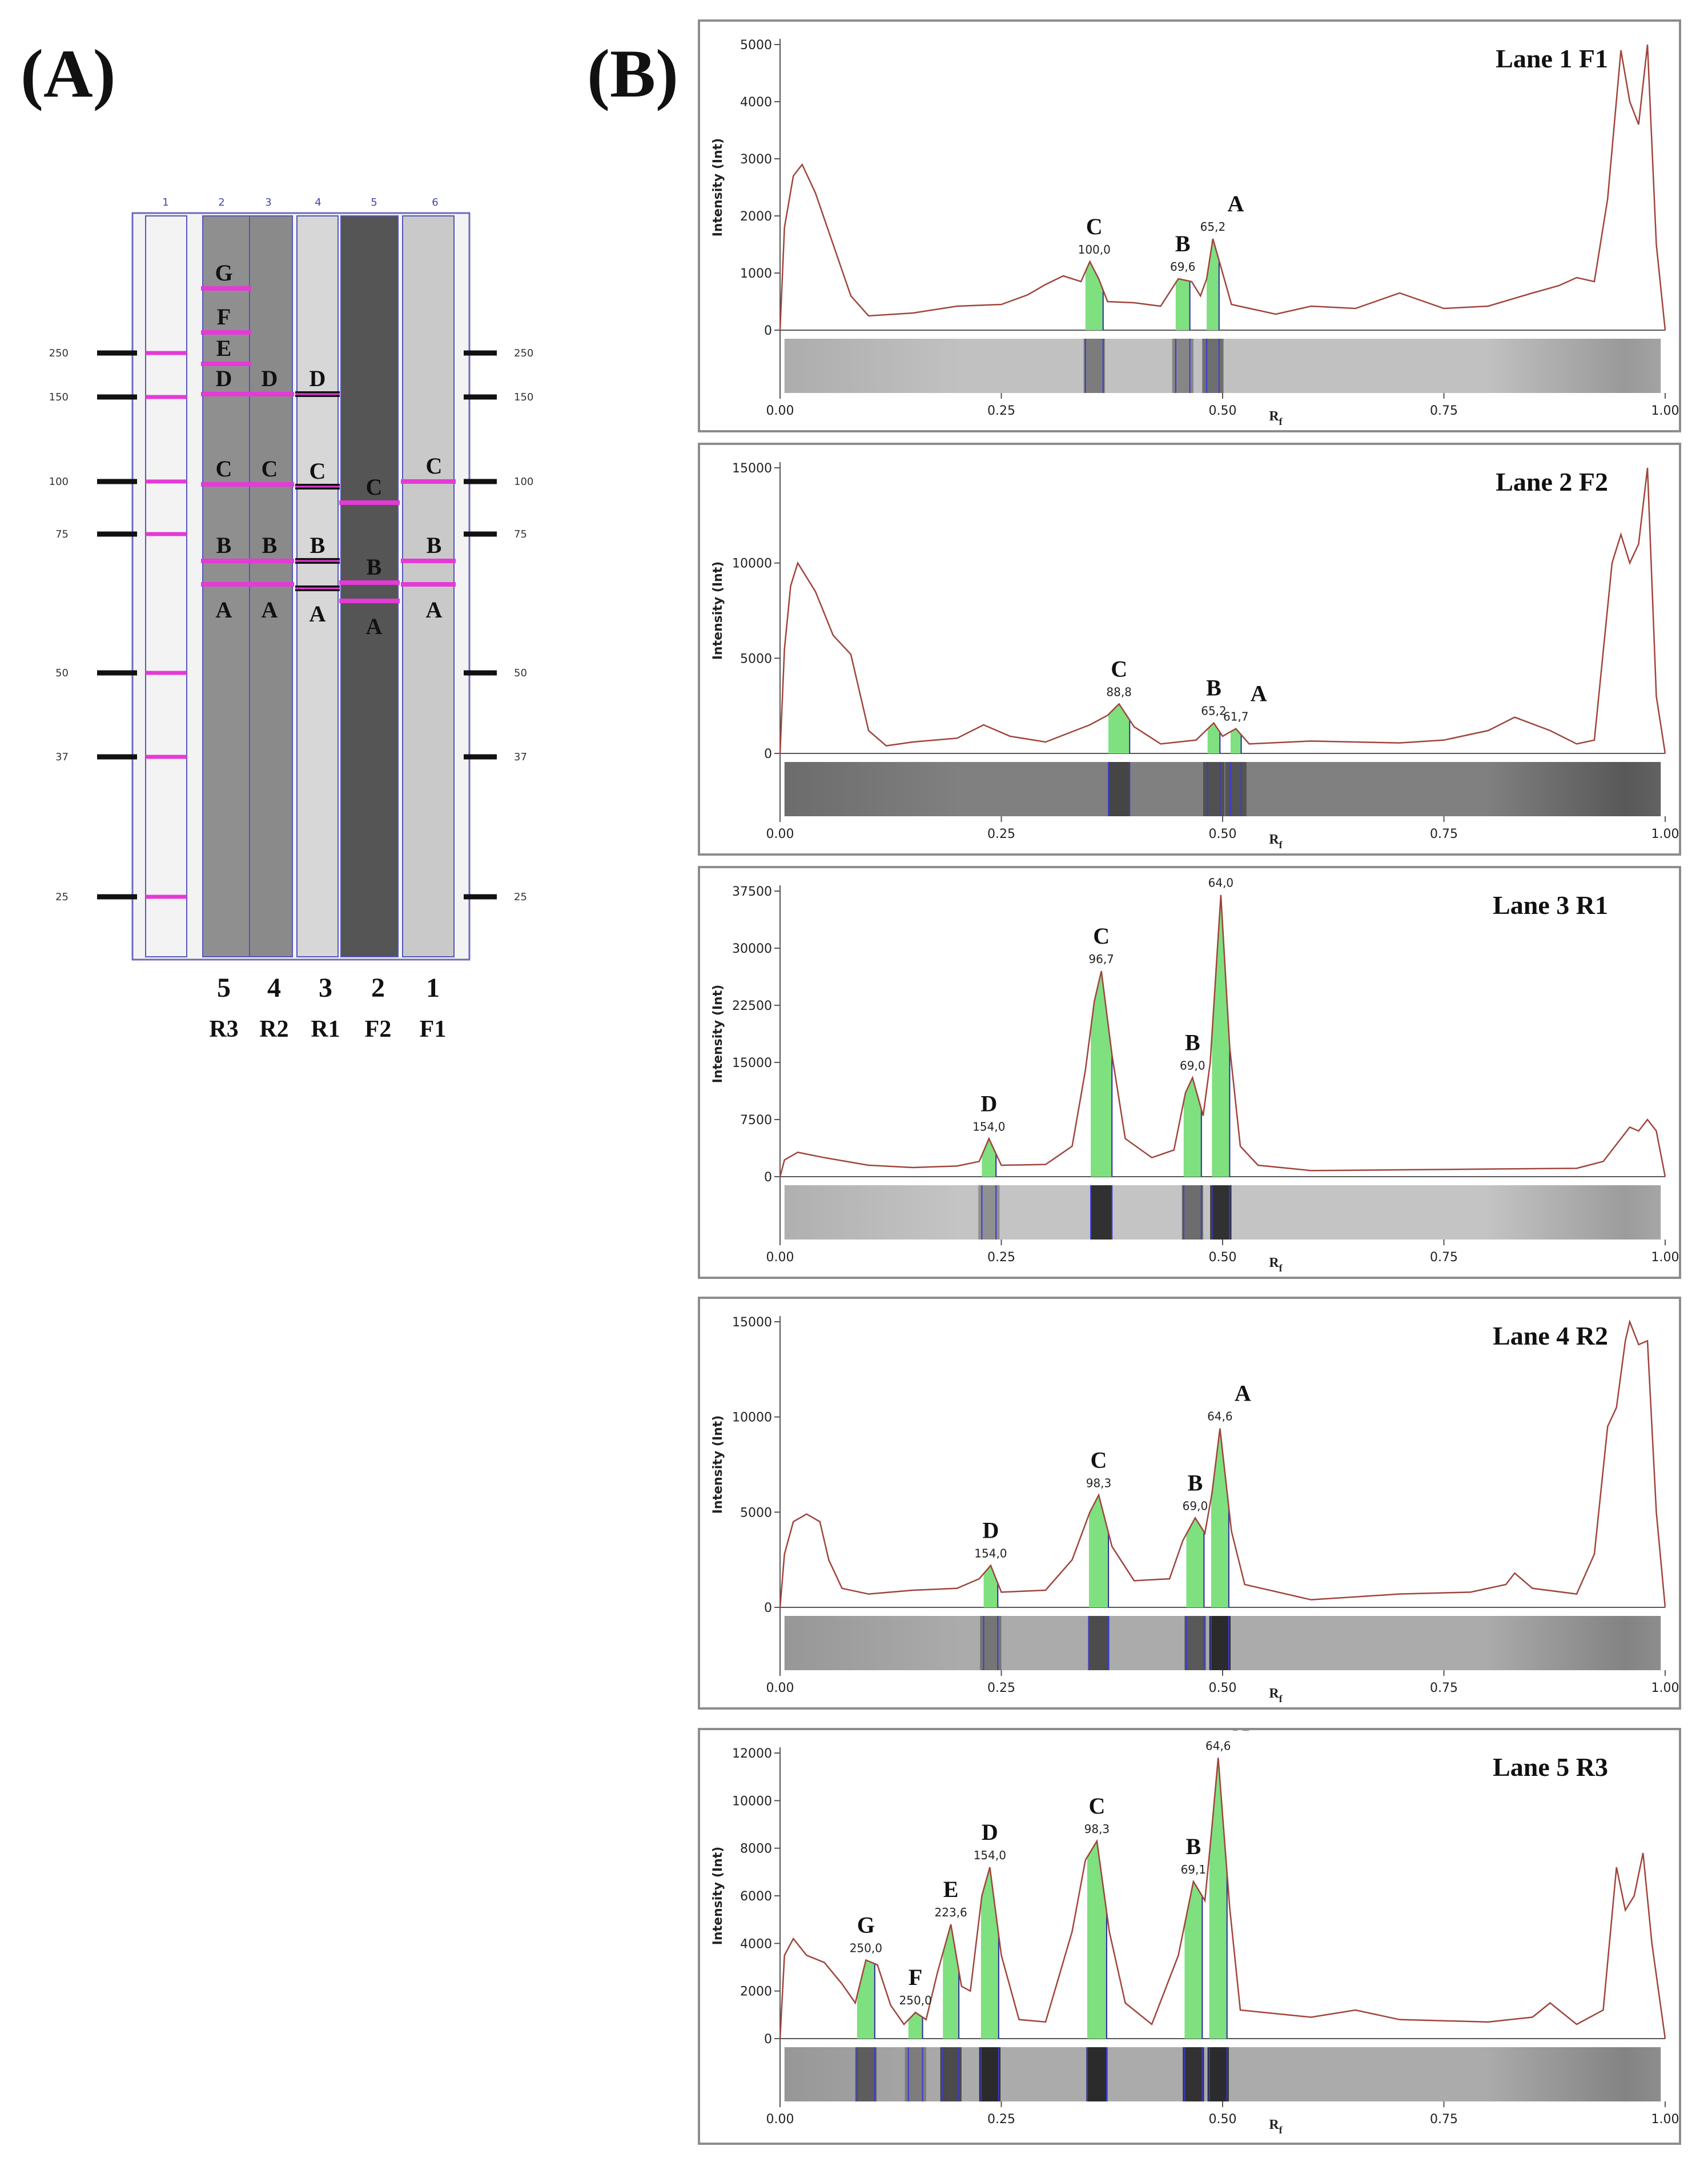 The width and height of the screenshot is (1708, 2158). Describe the element at coordinates (59, 353) in the screenshot. I see `marker-label-left: 250` at that location.